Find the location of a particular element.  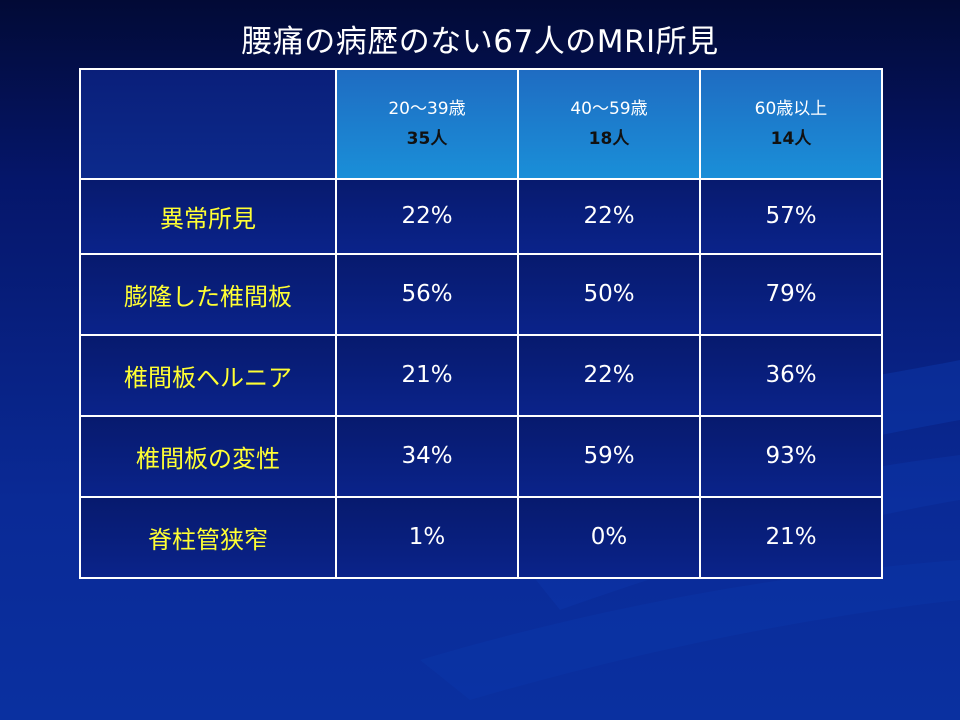

table-row: 脊柱管狭窄 1% 0% 21% is located at coordinates (481, 537).